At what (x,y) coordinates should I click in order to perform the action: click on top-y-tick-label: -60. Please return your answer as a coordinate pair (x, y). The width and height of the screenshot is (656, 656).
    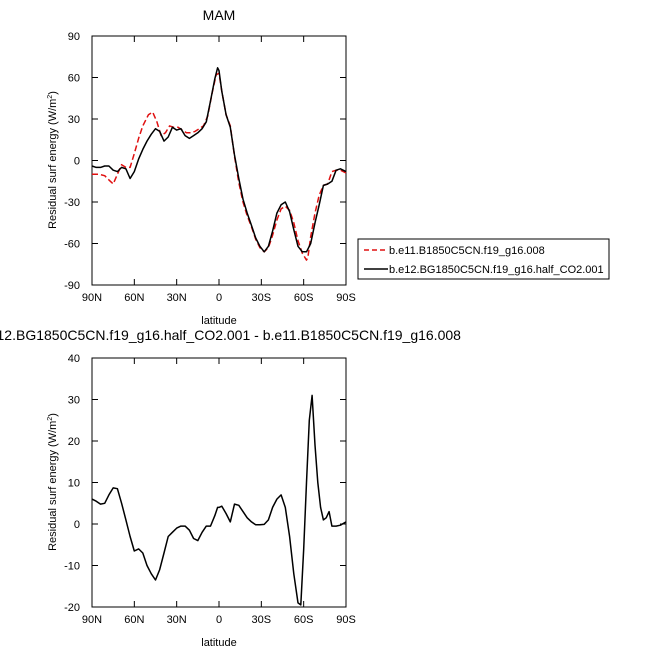
    Looking at the image, I should click on (72, 245).